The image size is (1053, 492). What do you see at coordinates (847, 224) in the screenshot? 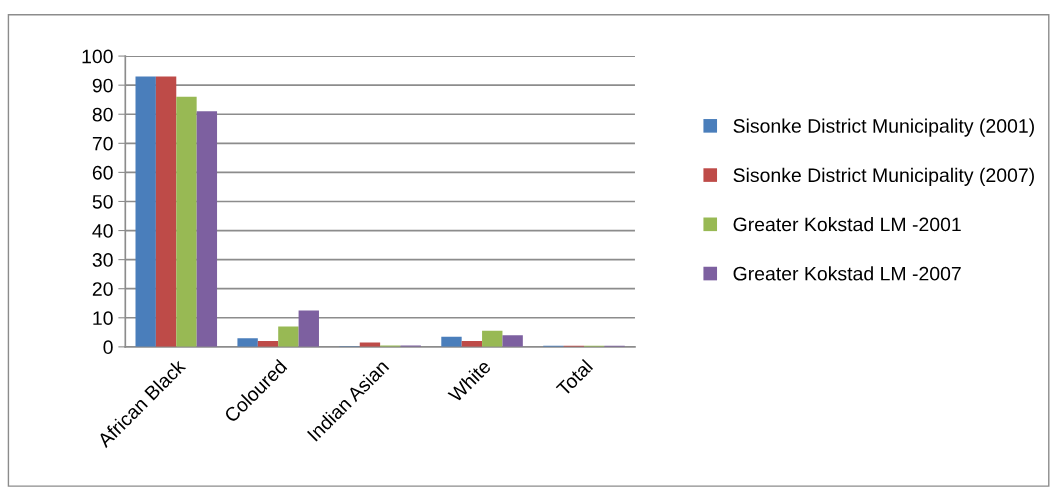
I see `legend-label: Greater Kokstad LM -2001` at bounding box center [847, 224].